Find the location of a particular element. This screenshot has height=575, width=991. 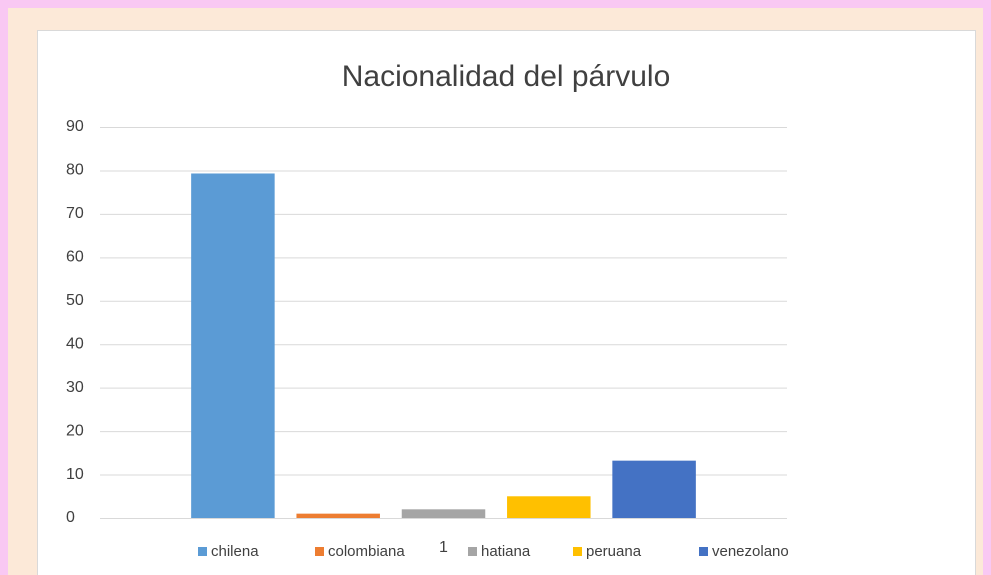

y-tick-label: 90 is located at coordinates (75, 126).